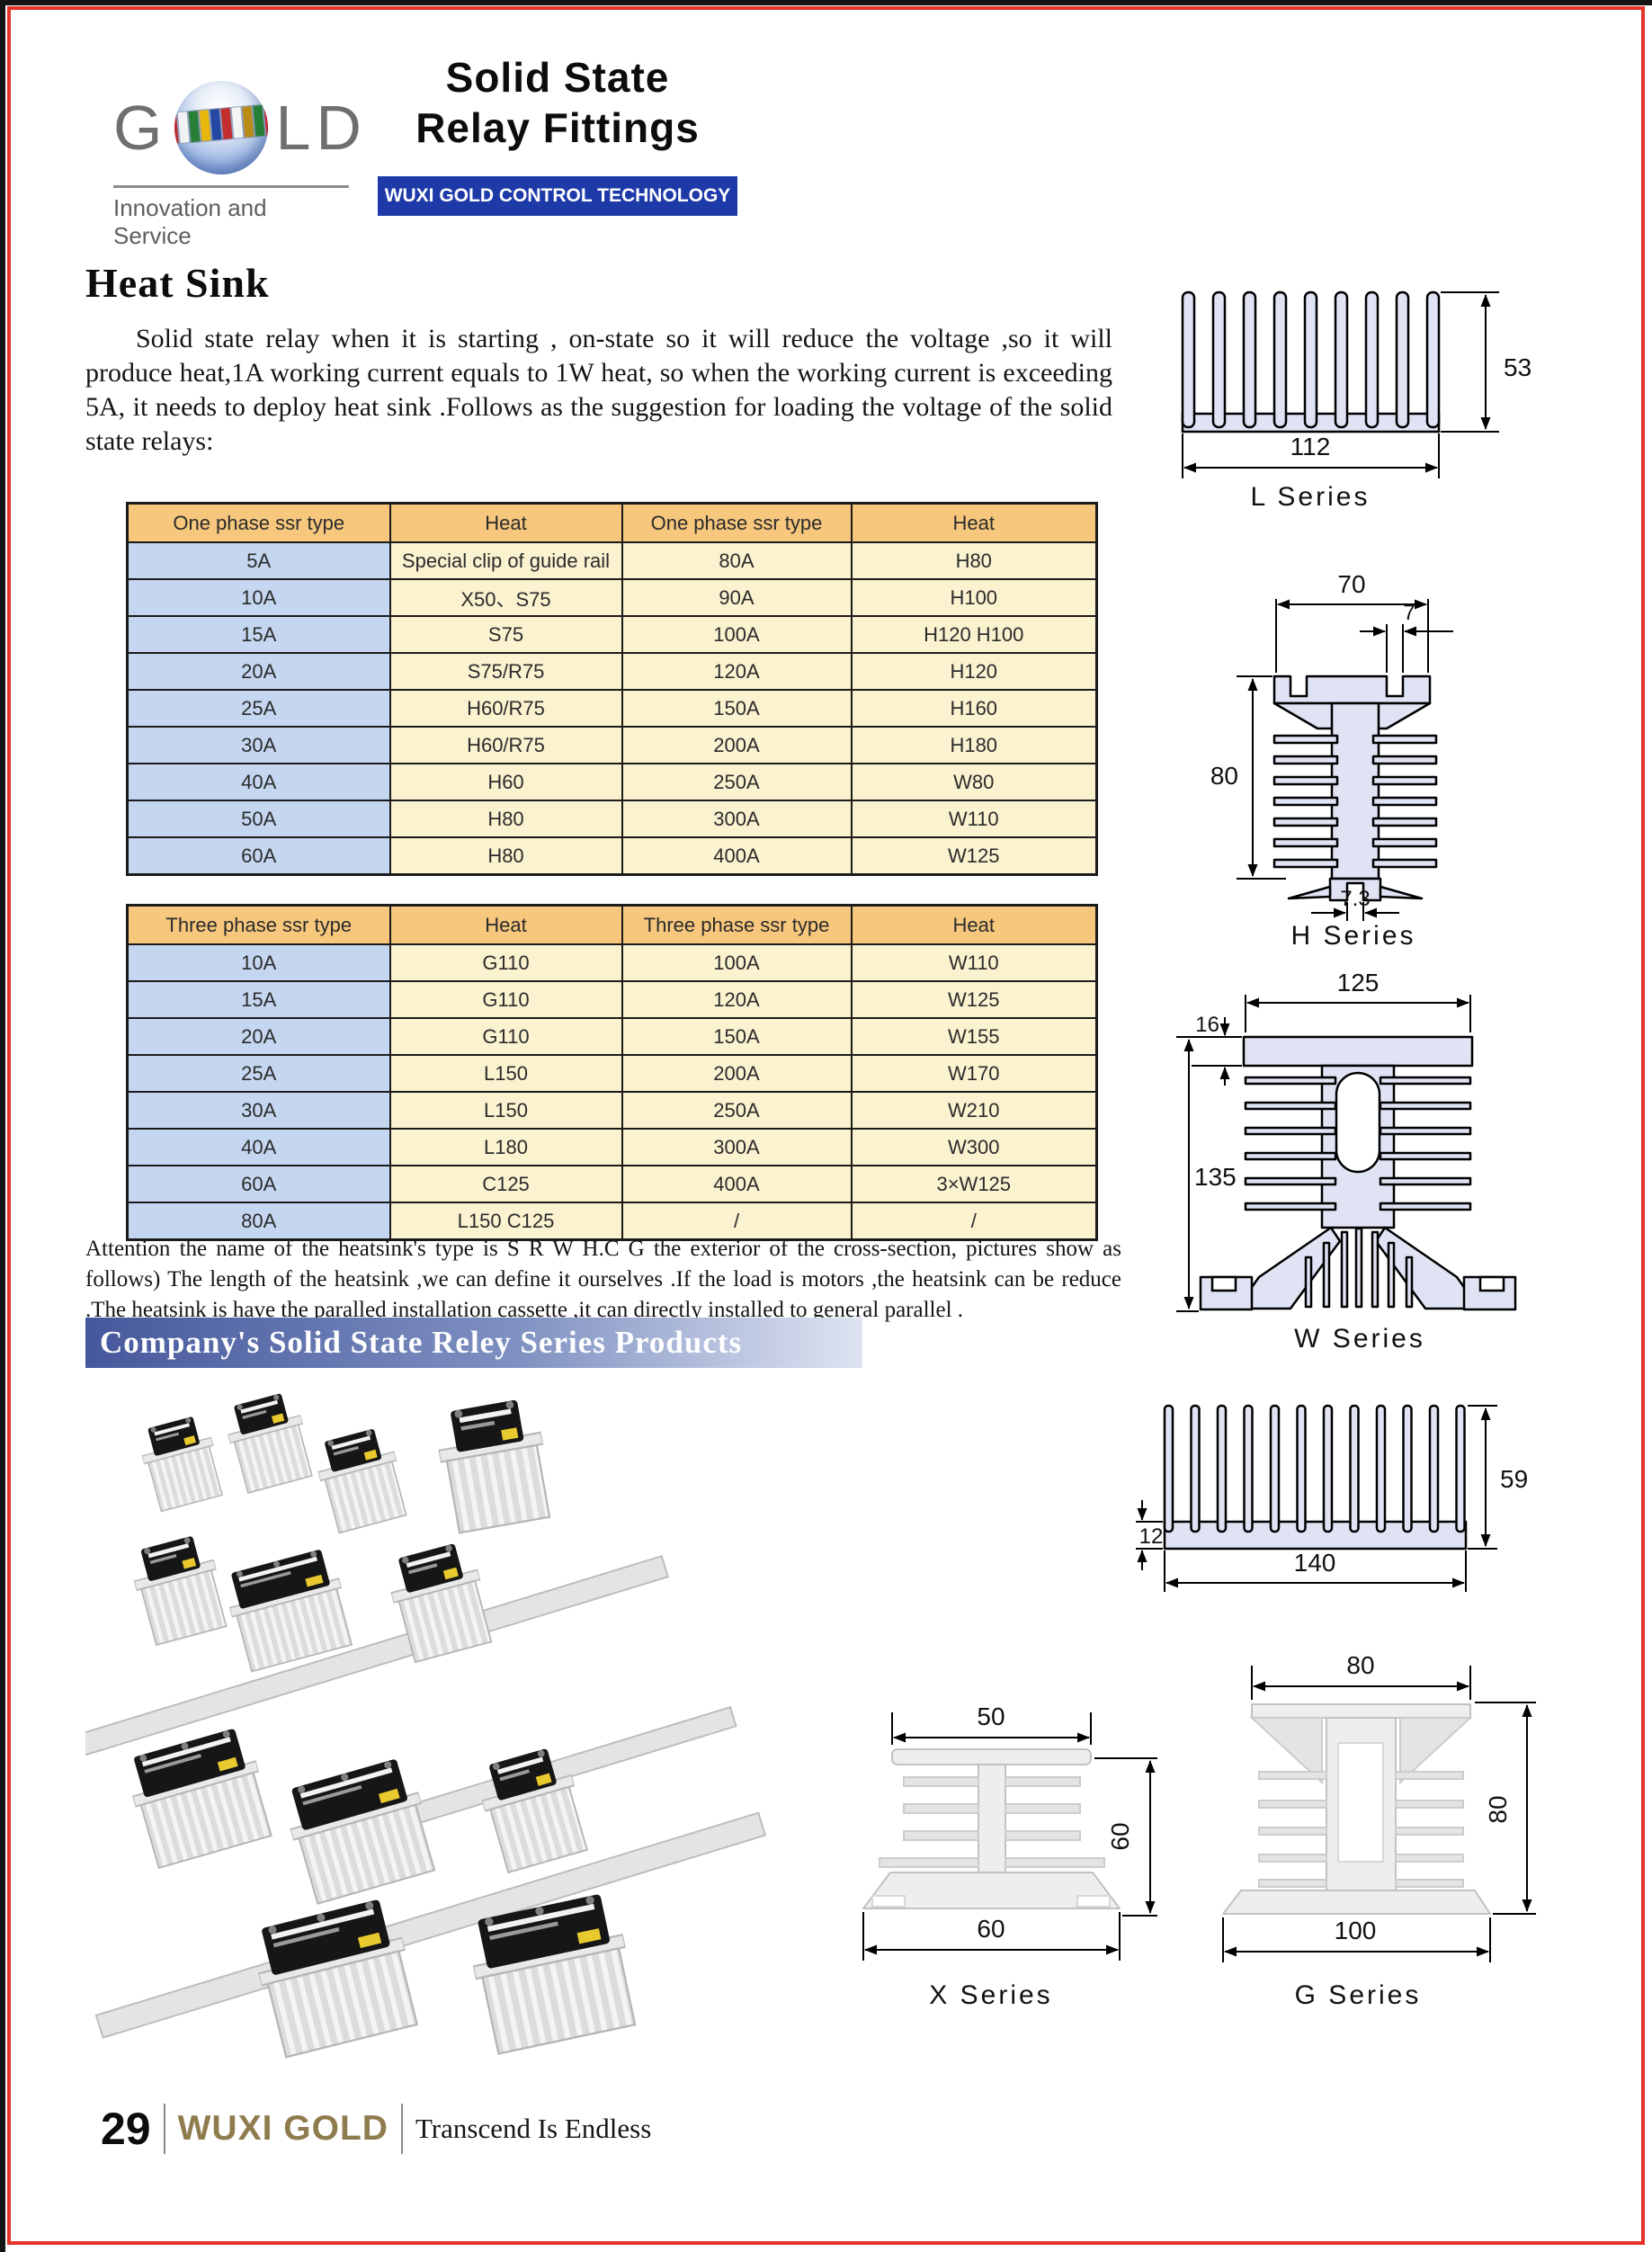 Image resolution: width=1652 pixels, height=2252 pixels. What do you see at coordinates (1332, 1498) in the screenshot?
I see `comb-heatsink-diagram: 59 12 140` at bounding box center [1332, 1498].